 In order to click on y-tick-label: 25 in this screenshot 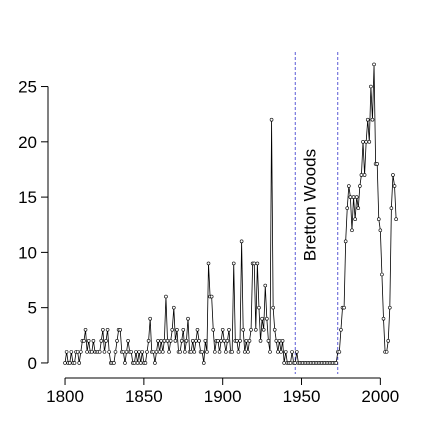, I will do `click(27, 87)`.